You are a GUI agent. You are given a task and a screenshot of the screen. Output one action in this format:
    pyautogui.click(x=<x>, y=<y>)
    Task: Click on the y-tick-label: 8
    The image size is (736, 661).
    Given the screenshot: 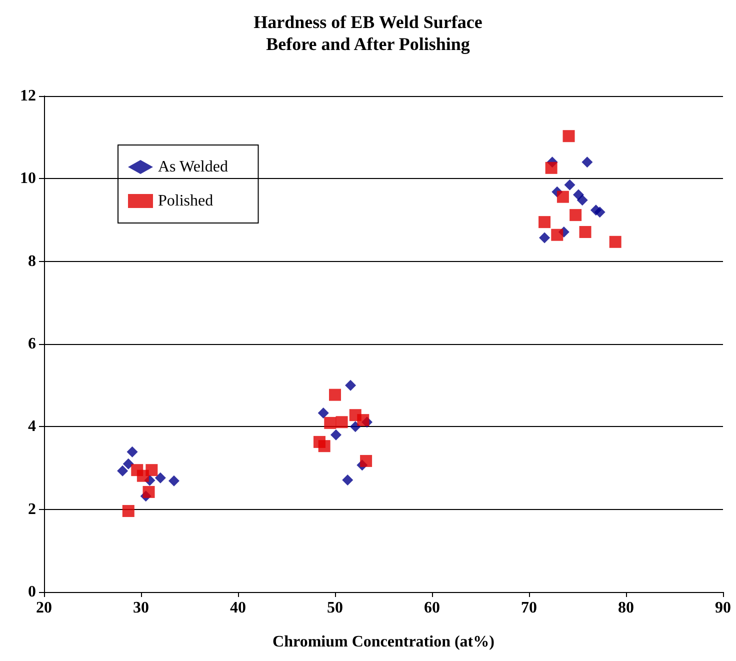 What is the action you would take?
    pyautogui.click(x=32, y=261)
    